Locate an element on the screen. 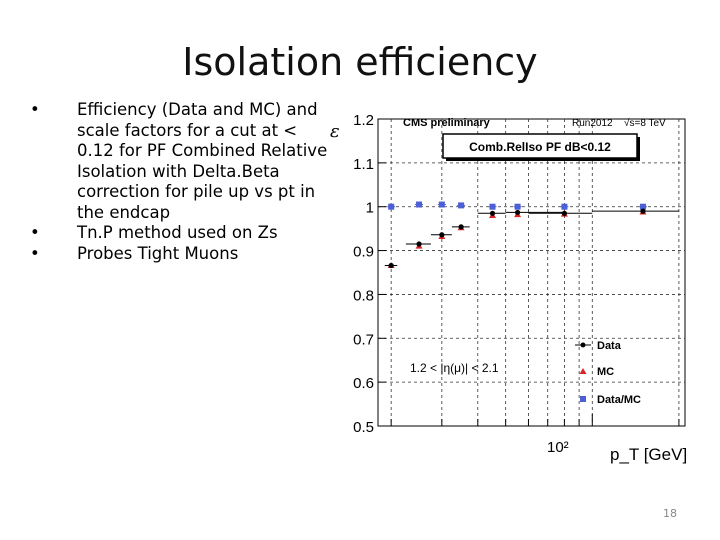  y-tick-label: 1 is located at coordinates (370, 208).